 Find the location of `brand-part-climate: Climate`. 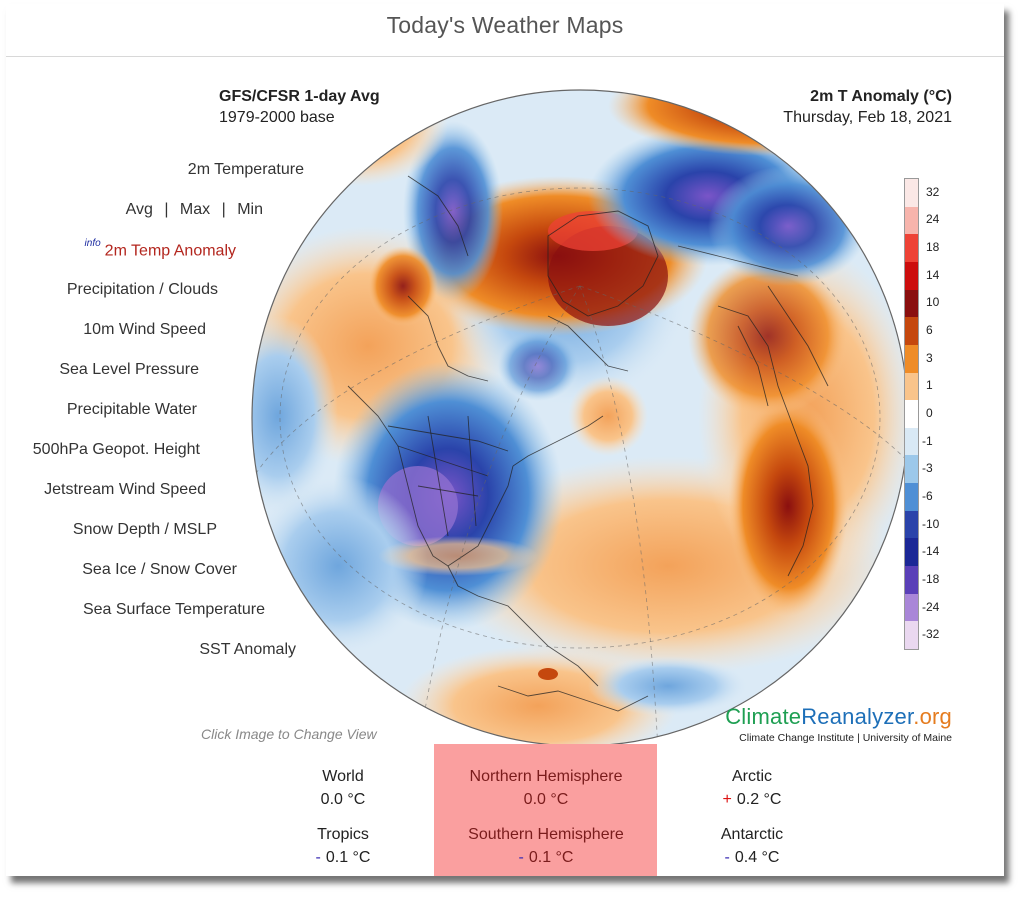

brand-part-climate: Climate is located at coordinates (763, 716).